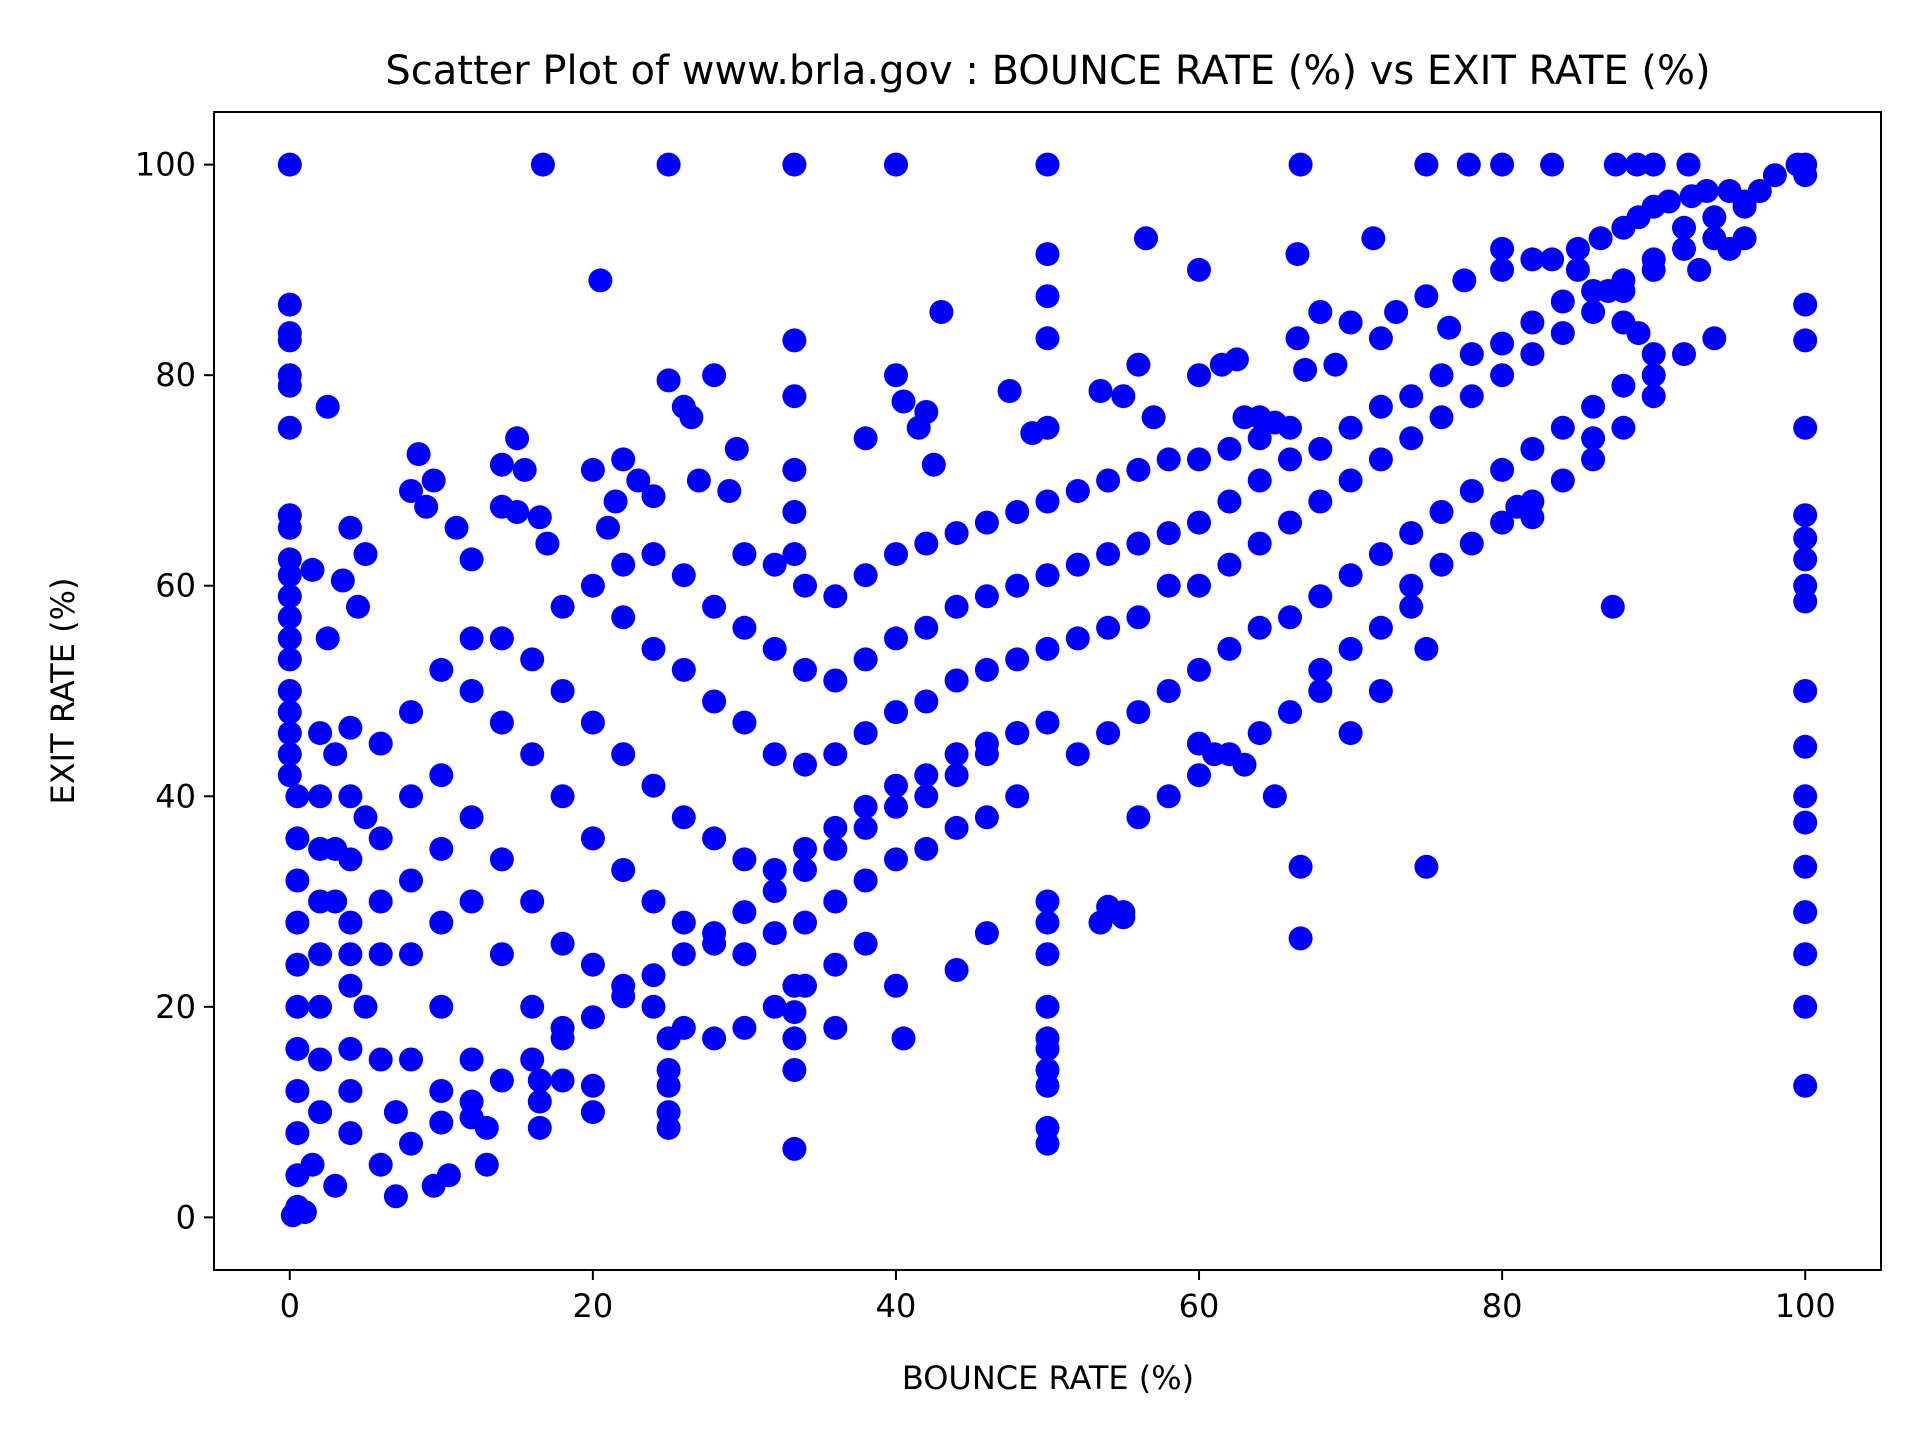  What do you see at coordinates (175, 1007) in the screenshot?
I see `y-tick-label: 20` at bounding box center [175, 1007].